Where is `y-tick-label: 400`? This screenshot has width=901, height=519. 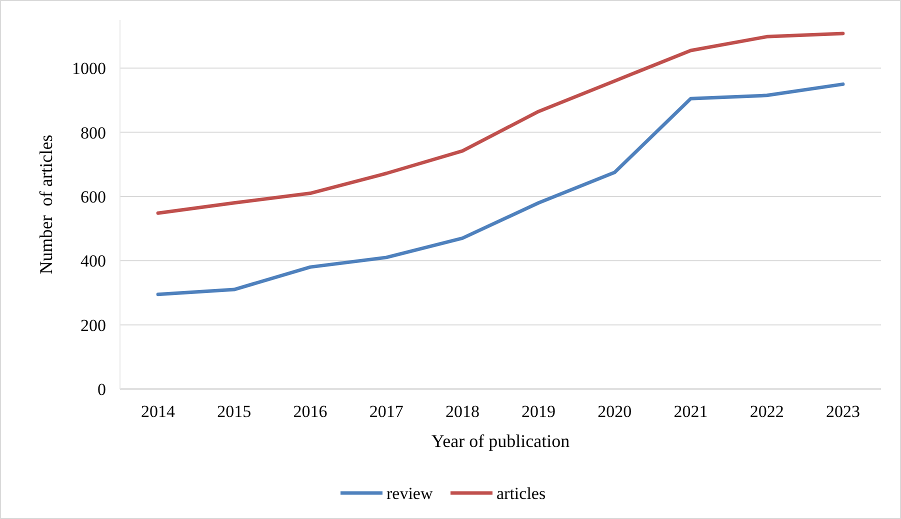 y-tick-label: 400 is located at coordinates (93, 261).